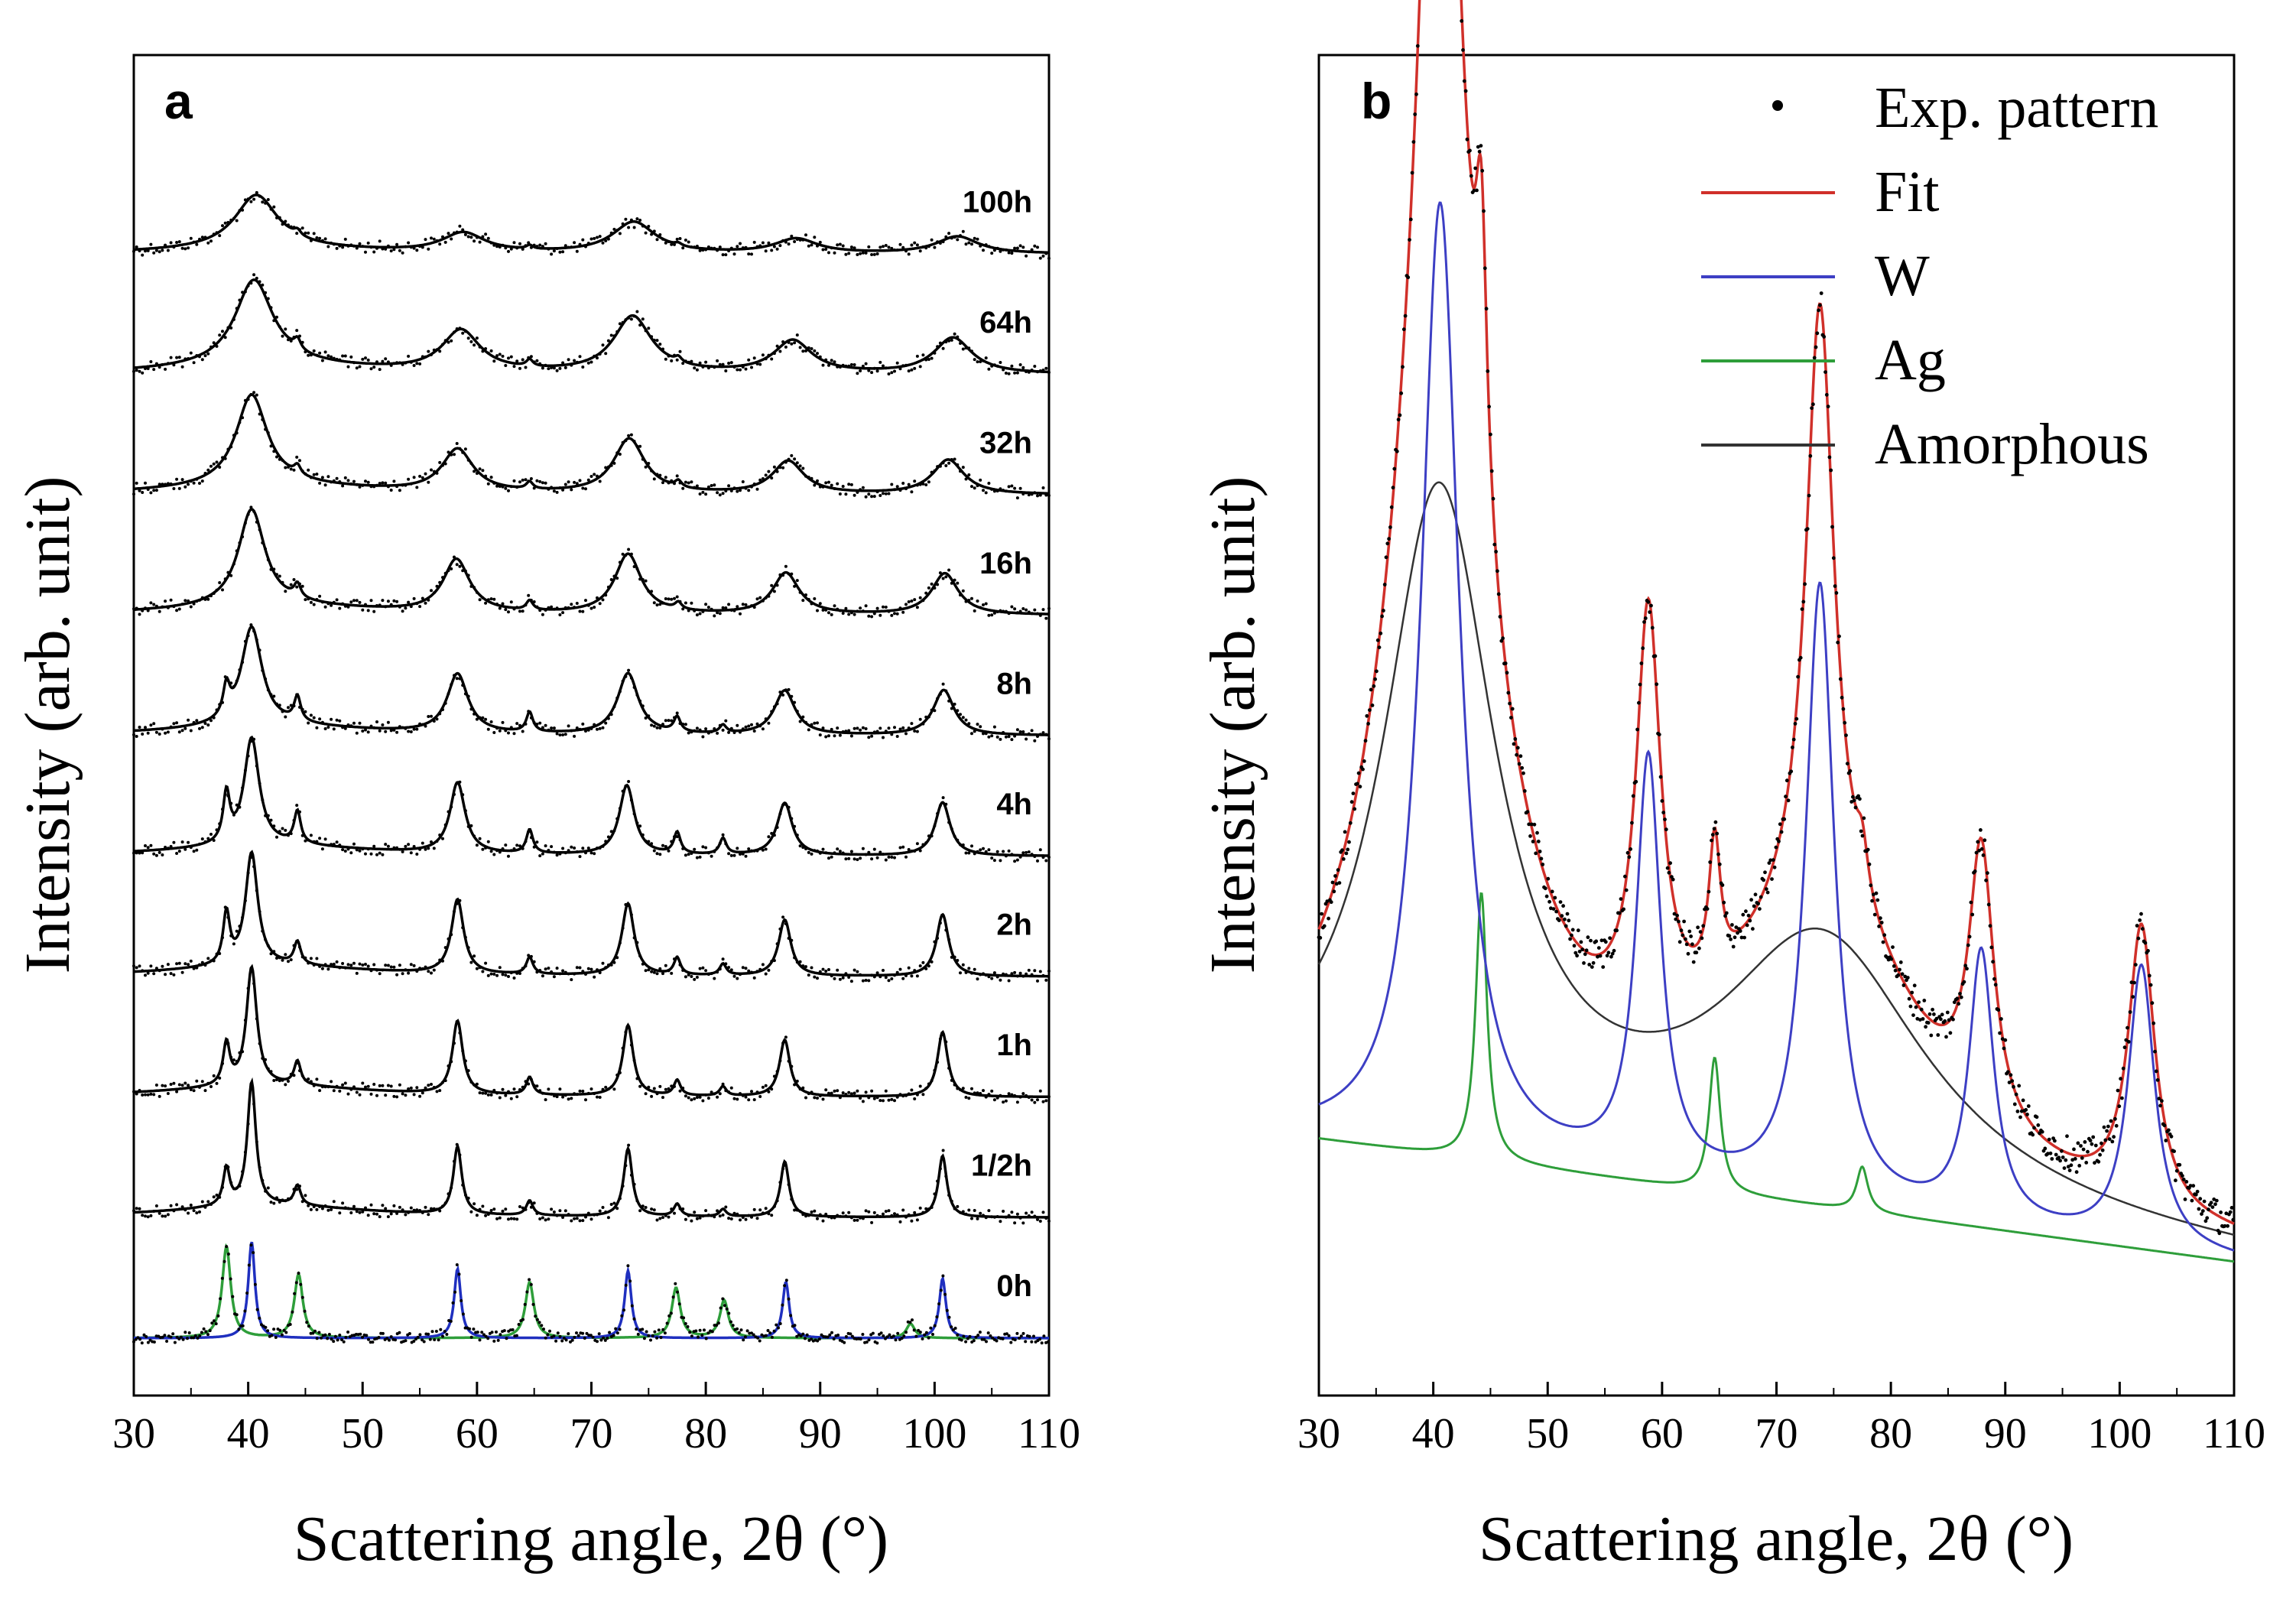 The height and width of the screenshot is (1602, 2296). I want to click on panel-a-x-tick-label: 80, so click(705, 1433).